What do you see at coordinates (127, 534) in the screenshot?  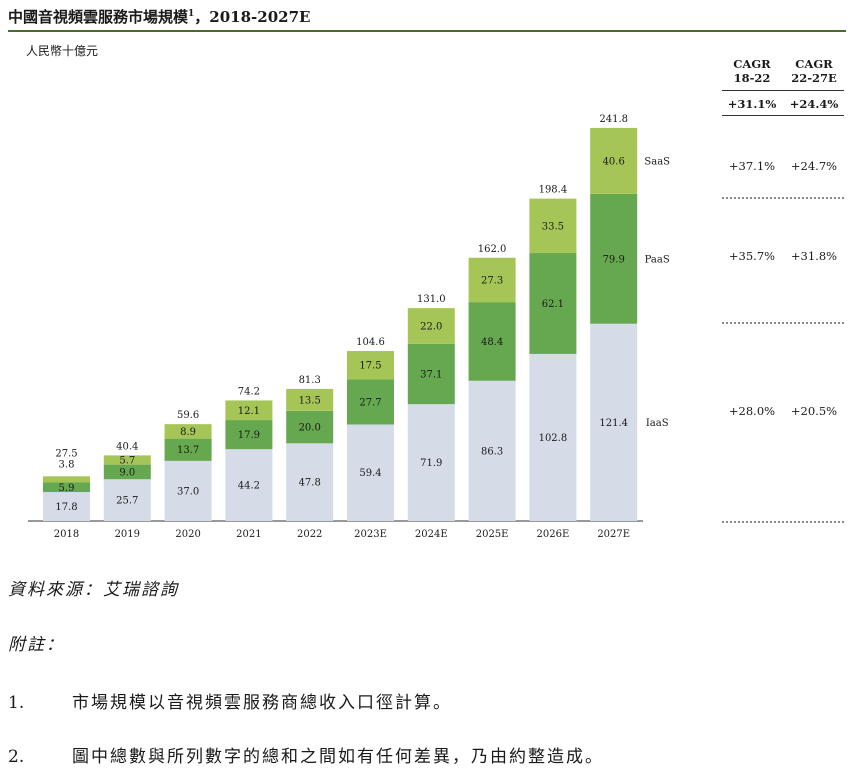 I see `category-label-2019: 2019` at bounding box center [127, 534].